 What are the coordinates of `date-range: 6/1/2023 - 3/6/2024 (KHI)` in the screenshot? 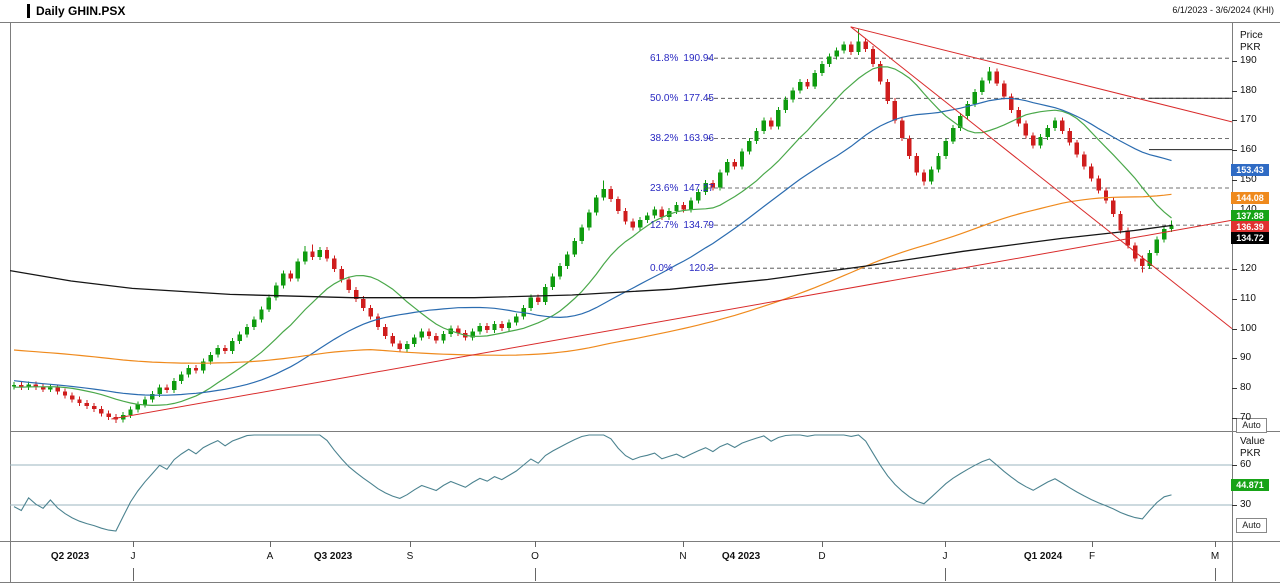 It's located at (1223, 10).